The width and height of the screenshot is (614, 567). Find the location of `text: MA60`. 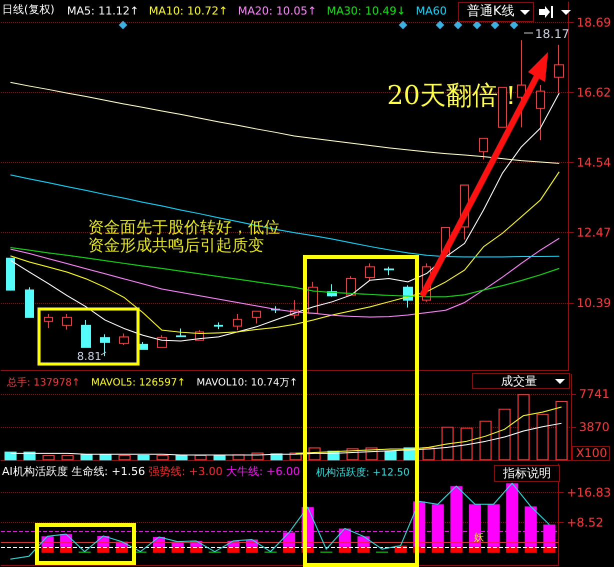

text: MA60 is located at coordinates (431, 11).